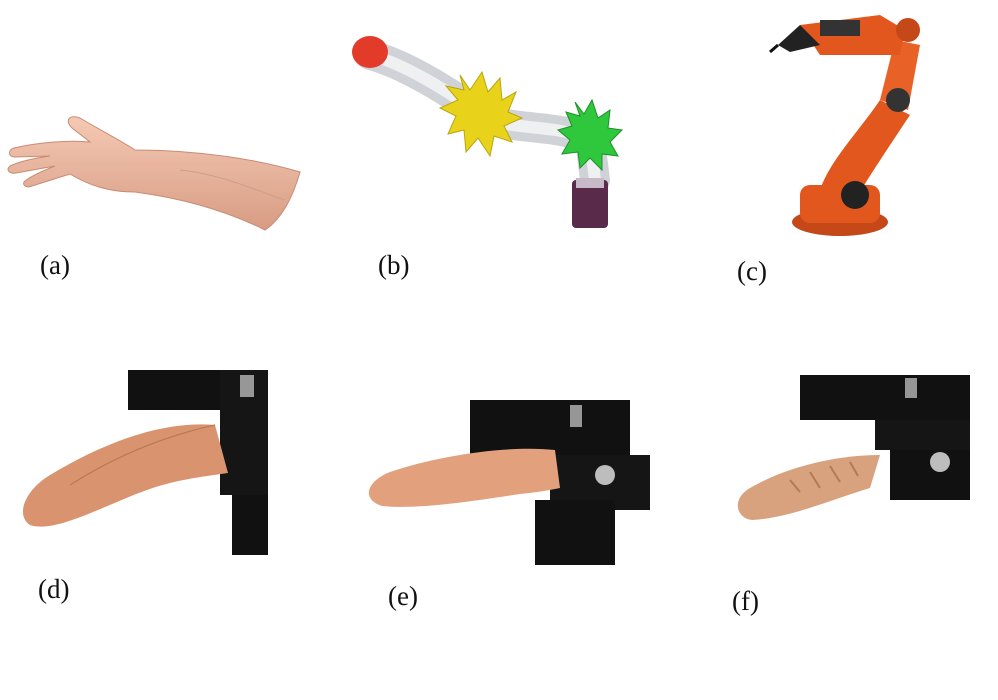  I want to click on panel-f-tongue-bracket, so click(855, 450).